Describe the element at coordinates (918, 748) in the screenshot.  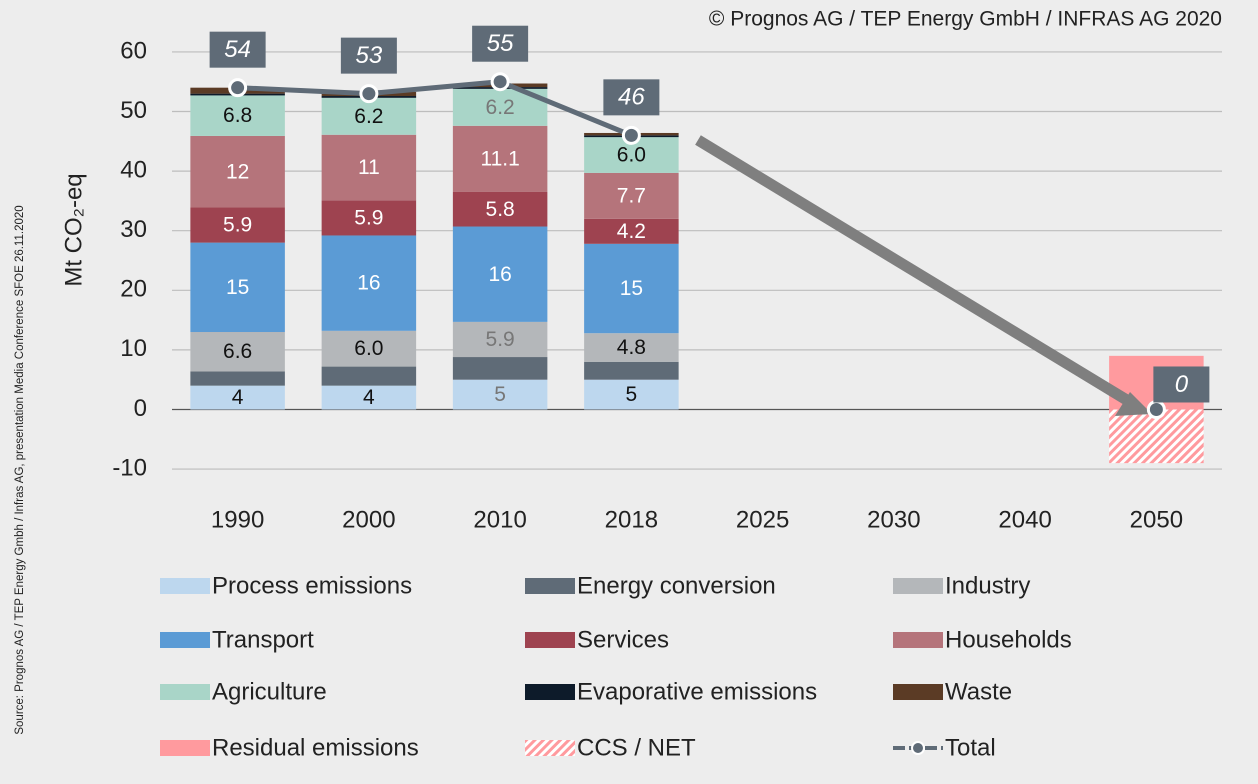
I see `legend-swatch-marker` at that location.